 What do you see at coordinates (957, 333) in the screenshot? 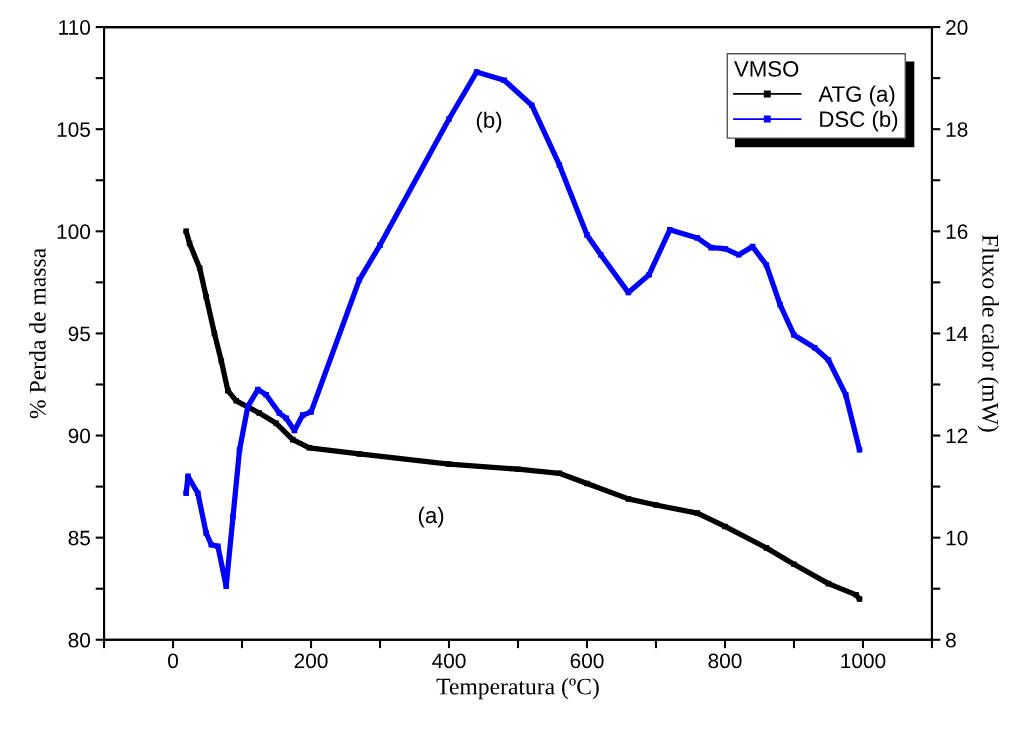
I see `y2-tick-label: 14` at bounding box center [957, 333].